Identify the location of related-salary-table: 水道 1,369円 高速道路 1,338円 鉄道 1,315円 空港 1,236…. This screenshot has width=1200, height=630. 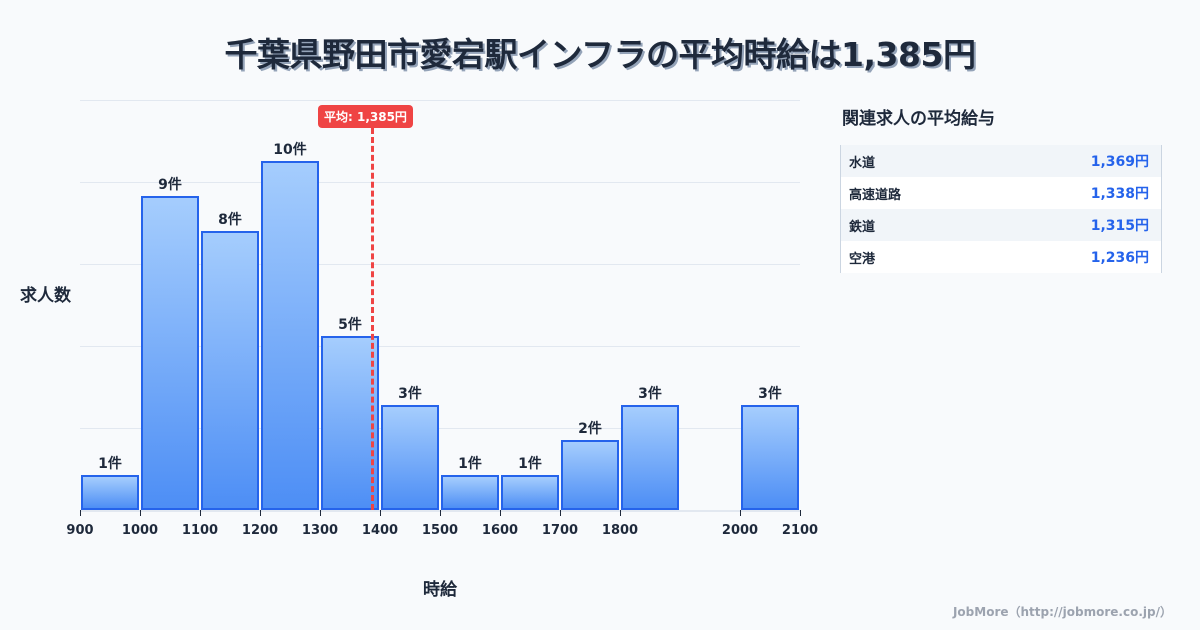
(1001, 209).